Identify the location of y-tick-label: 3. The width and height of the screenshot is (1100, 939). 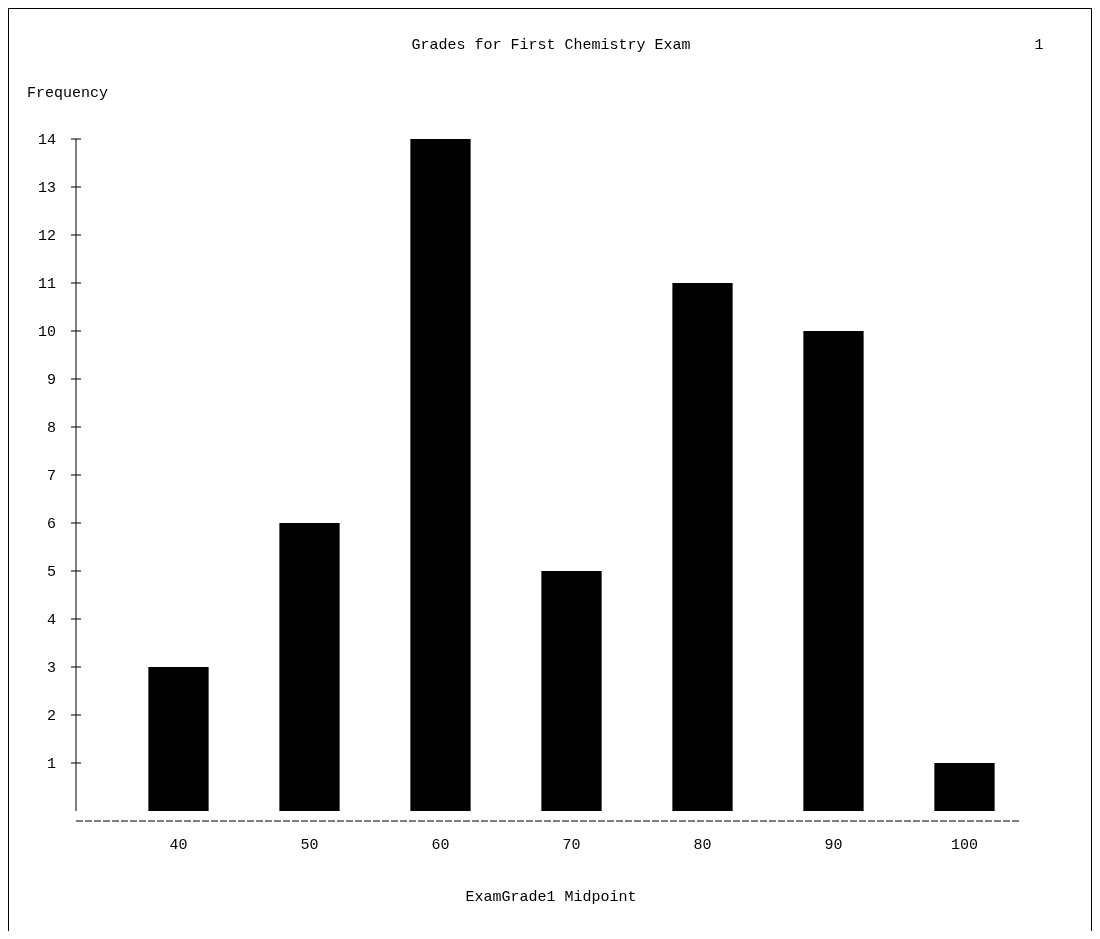
(51, 669).